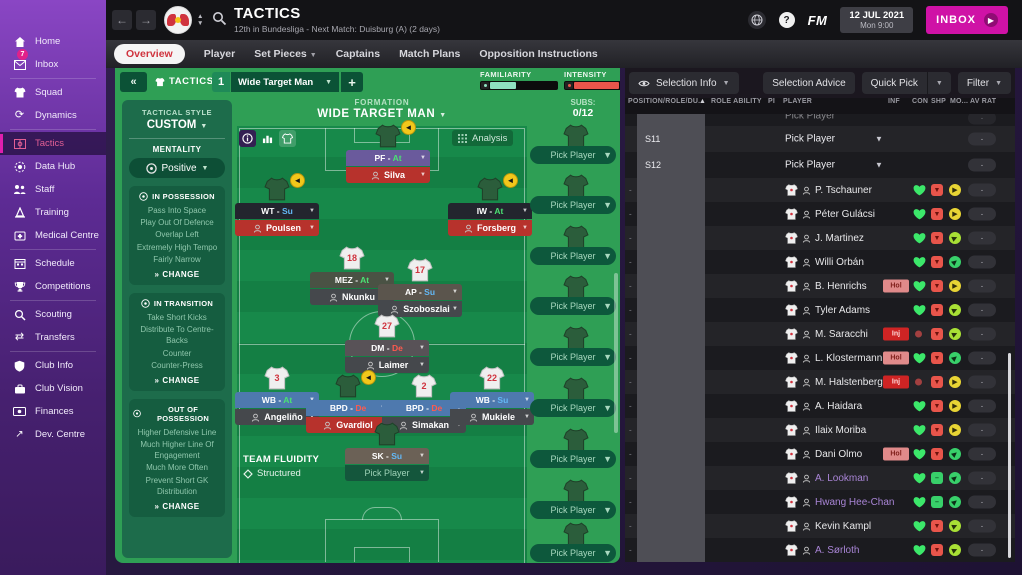 The width and height of the screenshot is (1022, 575). Describe the element at coordinates (53, 115) in the screenshot. I see `sidebar-item-dynamics: ⟳ Dynamics` at that location.